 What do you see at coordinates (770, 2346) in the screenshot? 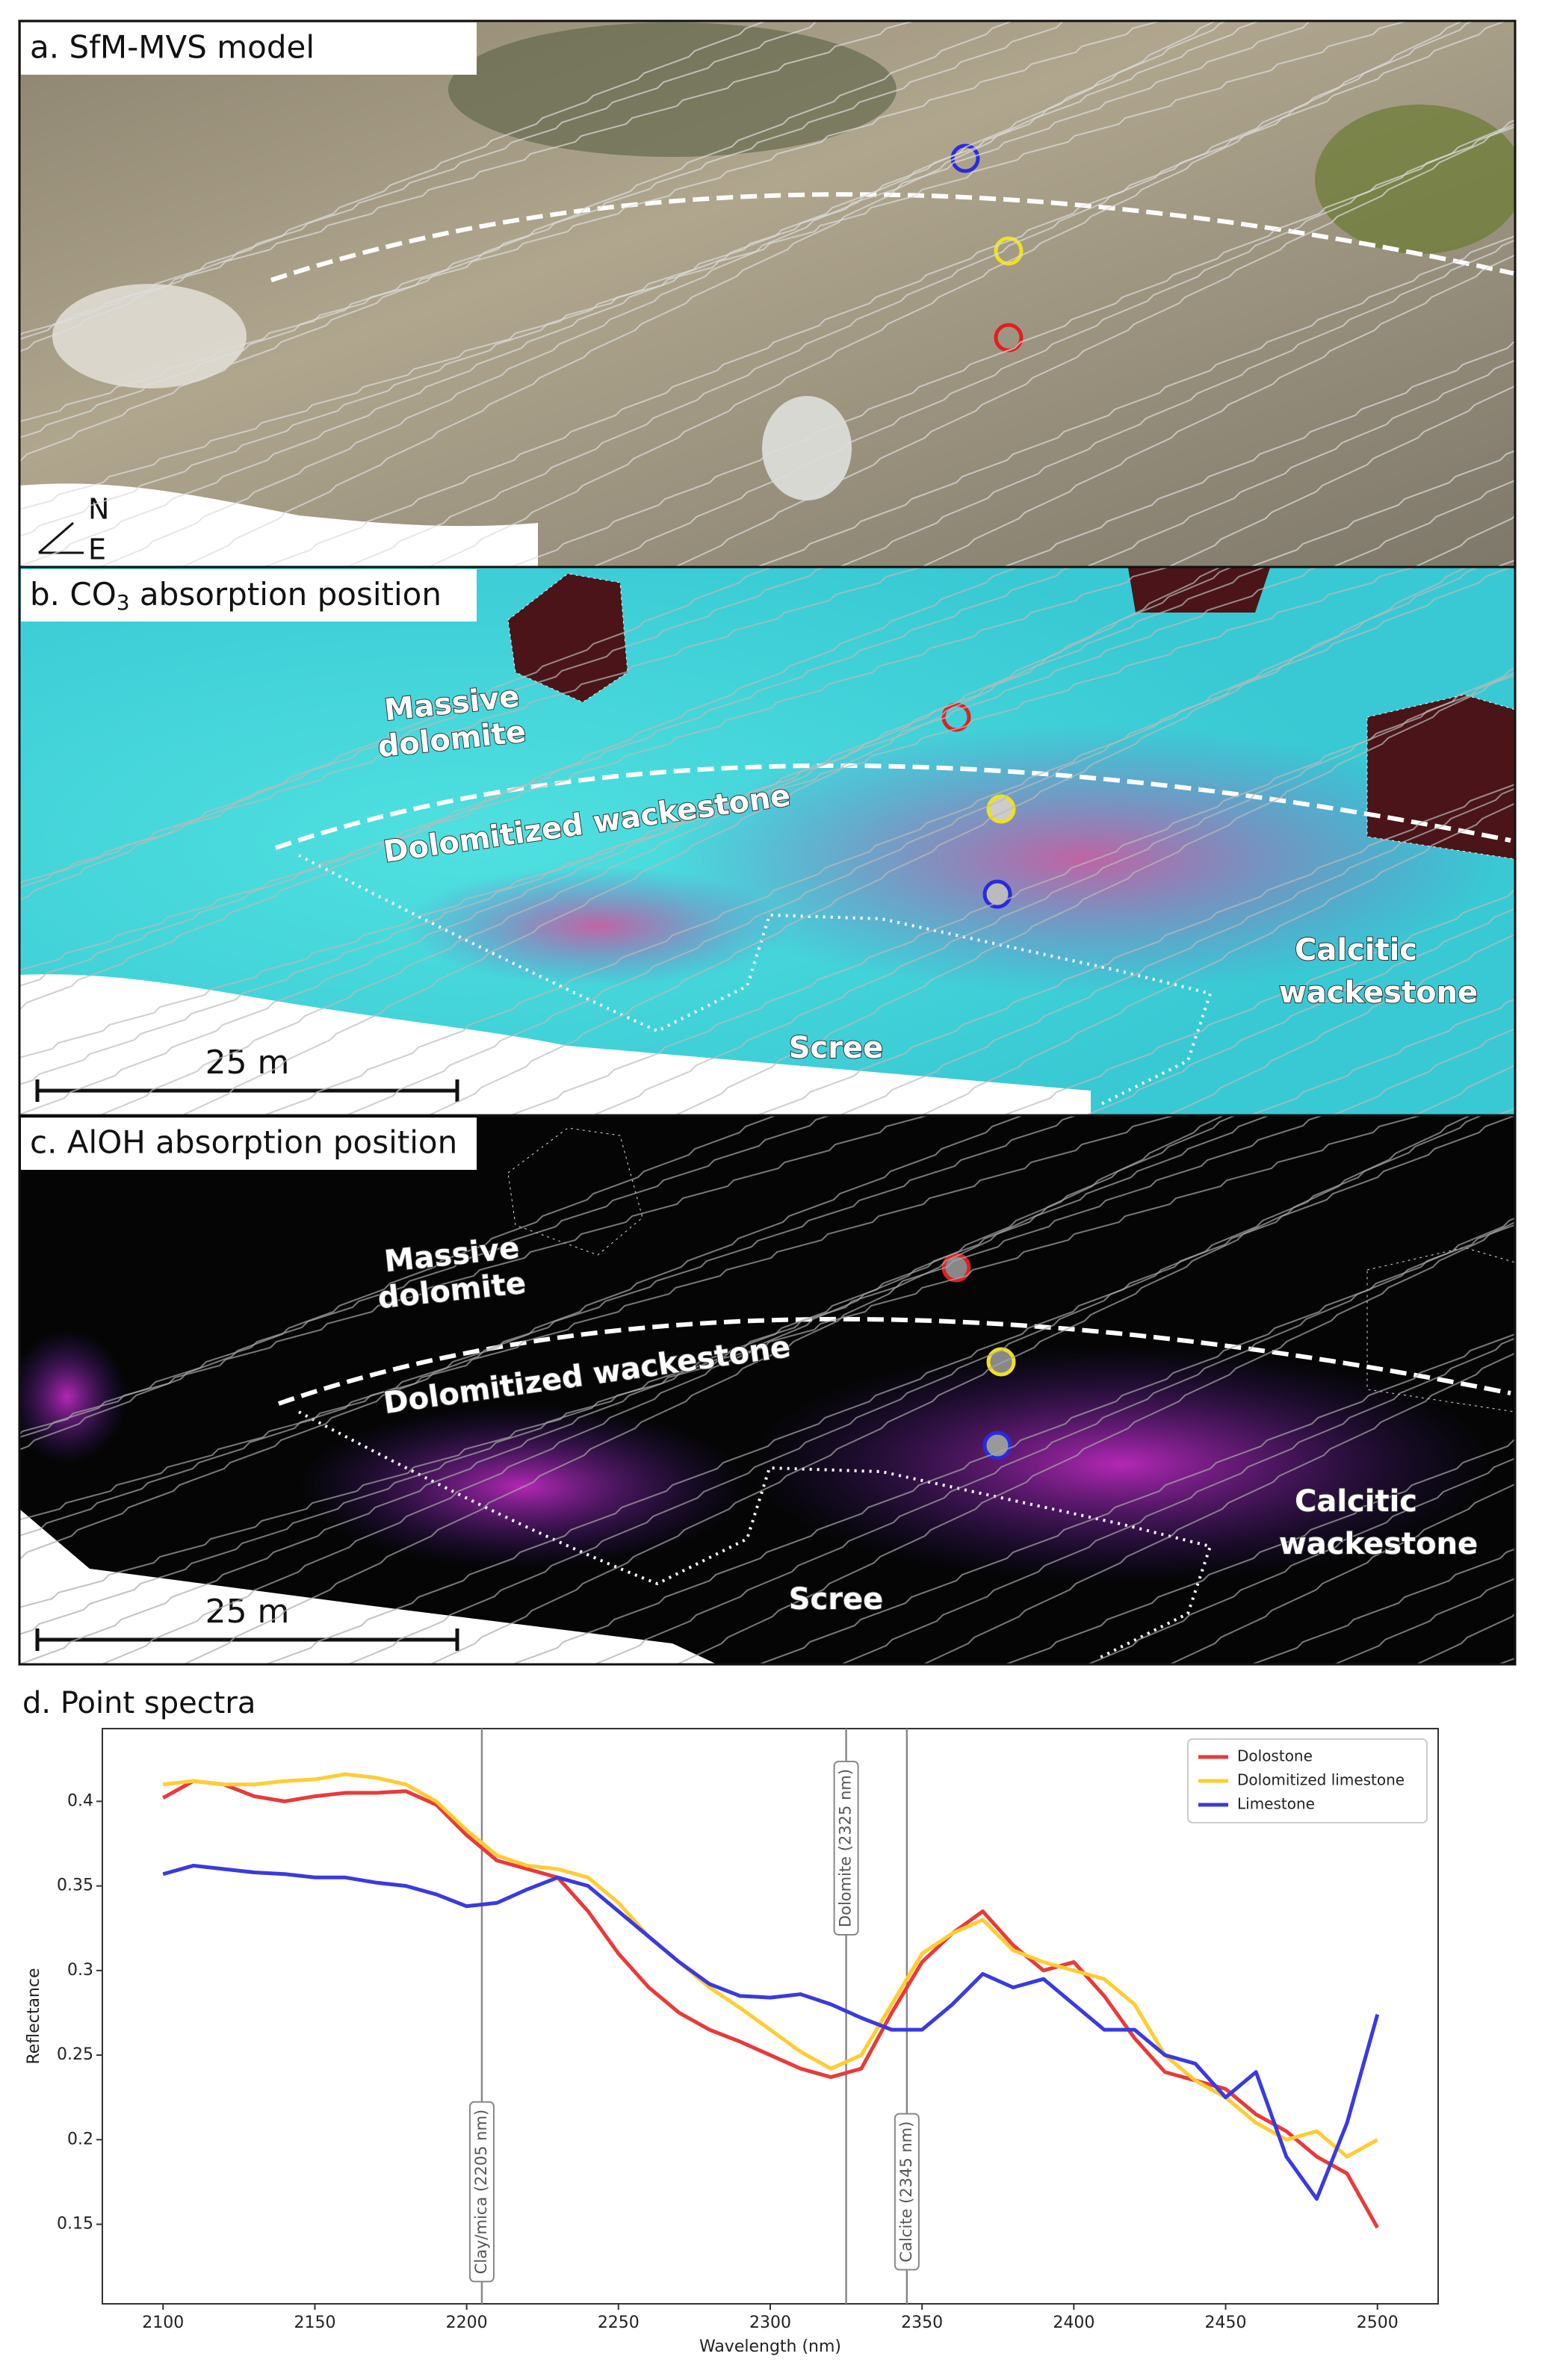
I see `x-axis-label: Wavelength (nm)` at bounding box center [770, 2346].